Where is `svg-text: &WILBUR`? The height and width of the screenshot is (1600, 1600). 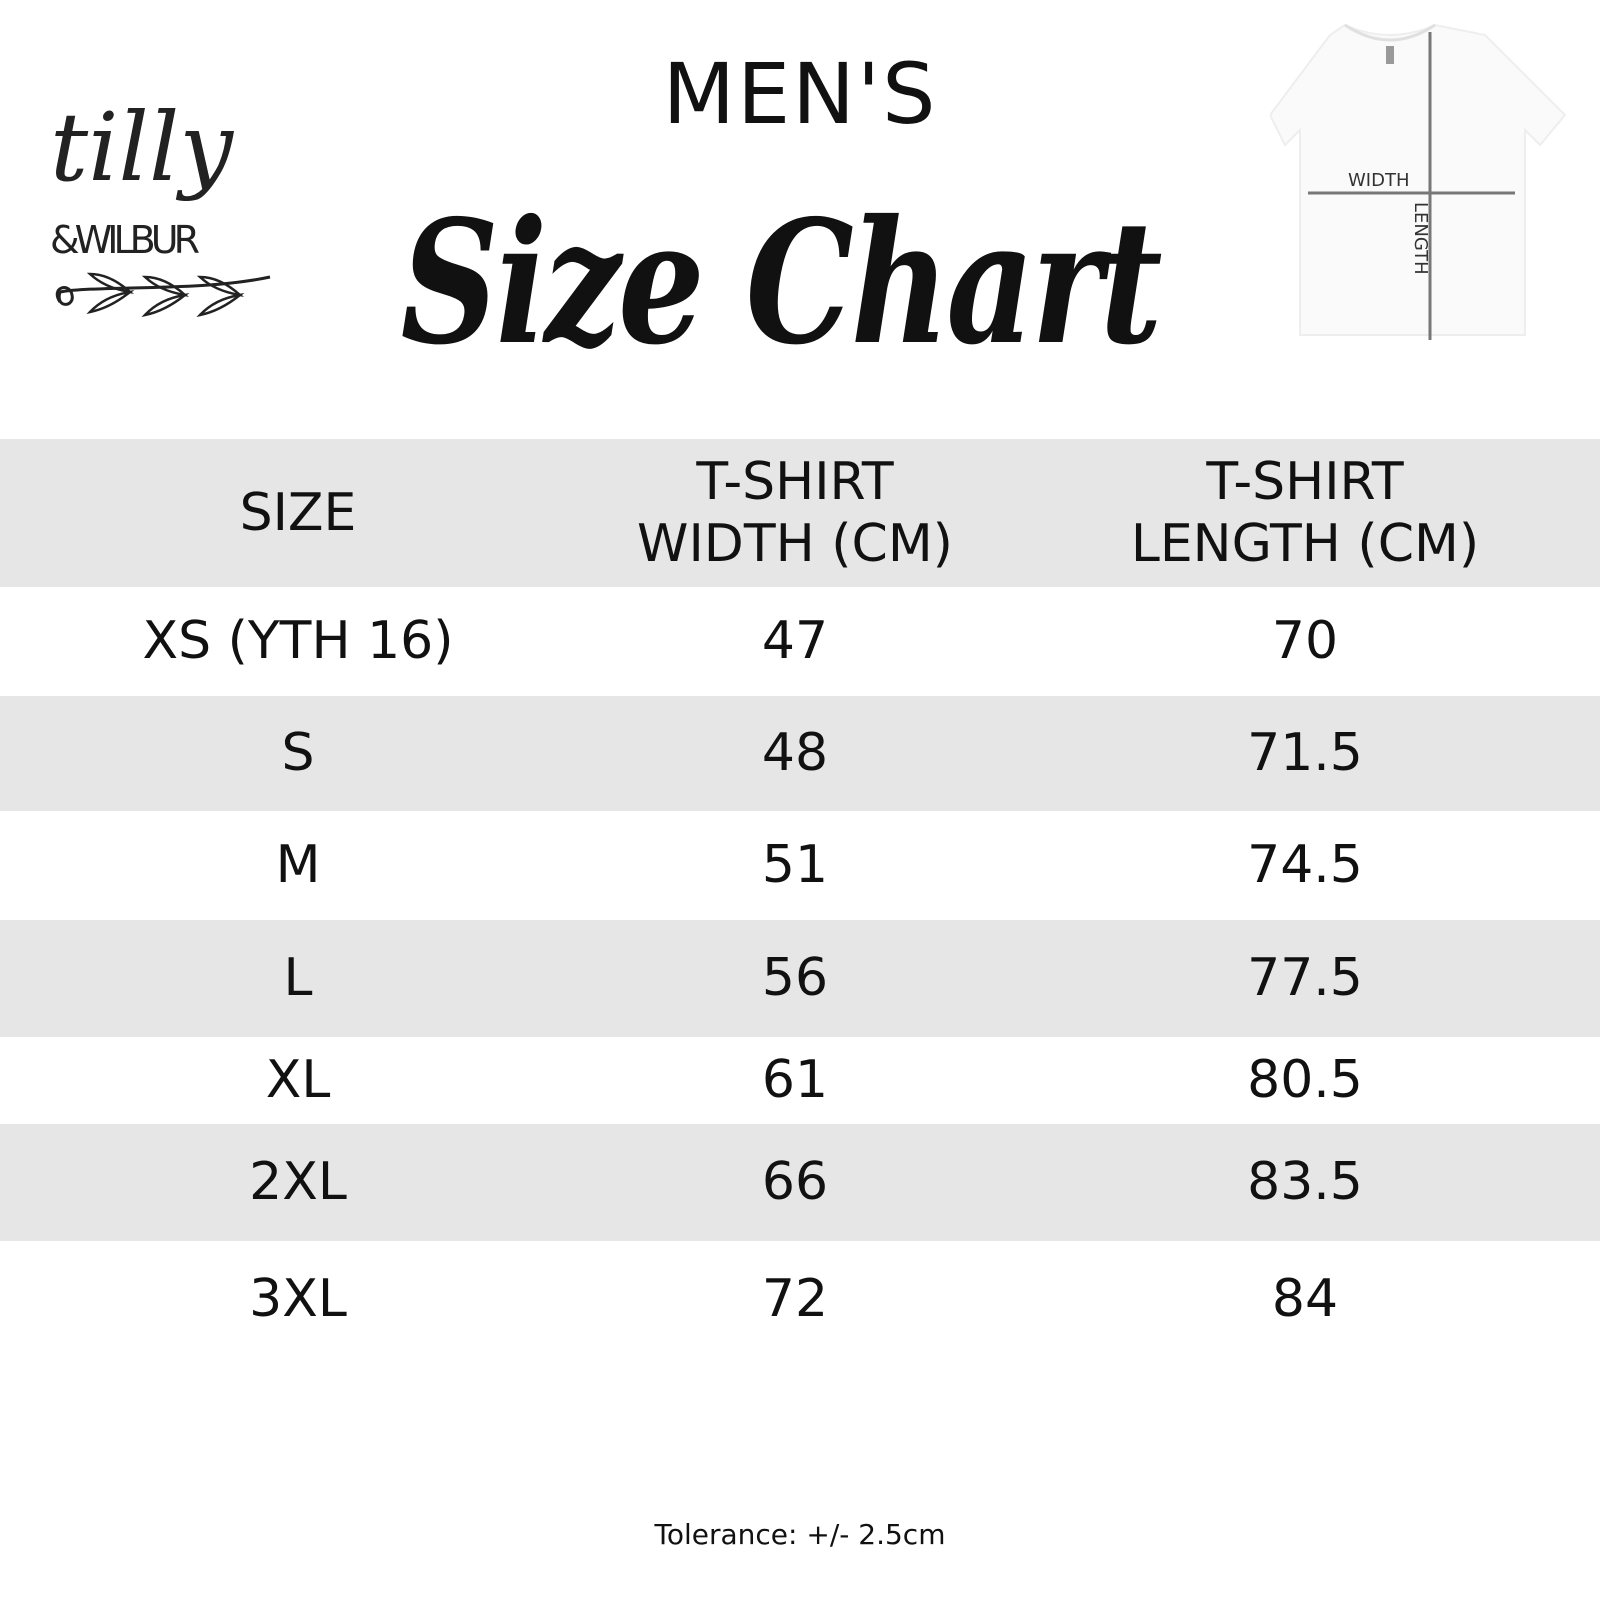
svg-text: &WILBUR is located at coordinates (125, 240).